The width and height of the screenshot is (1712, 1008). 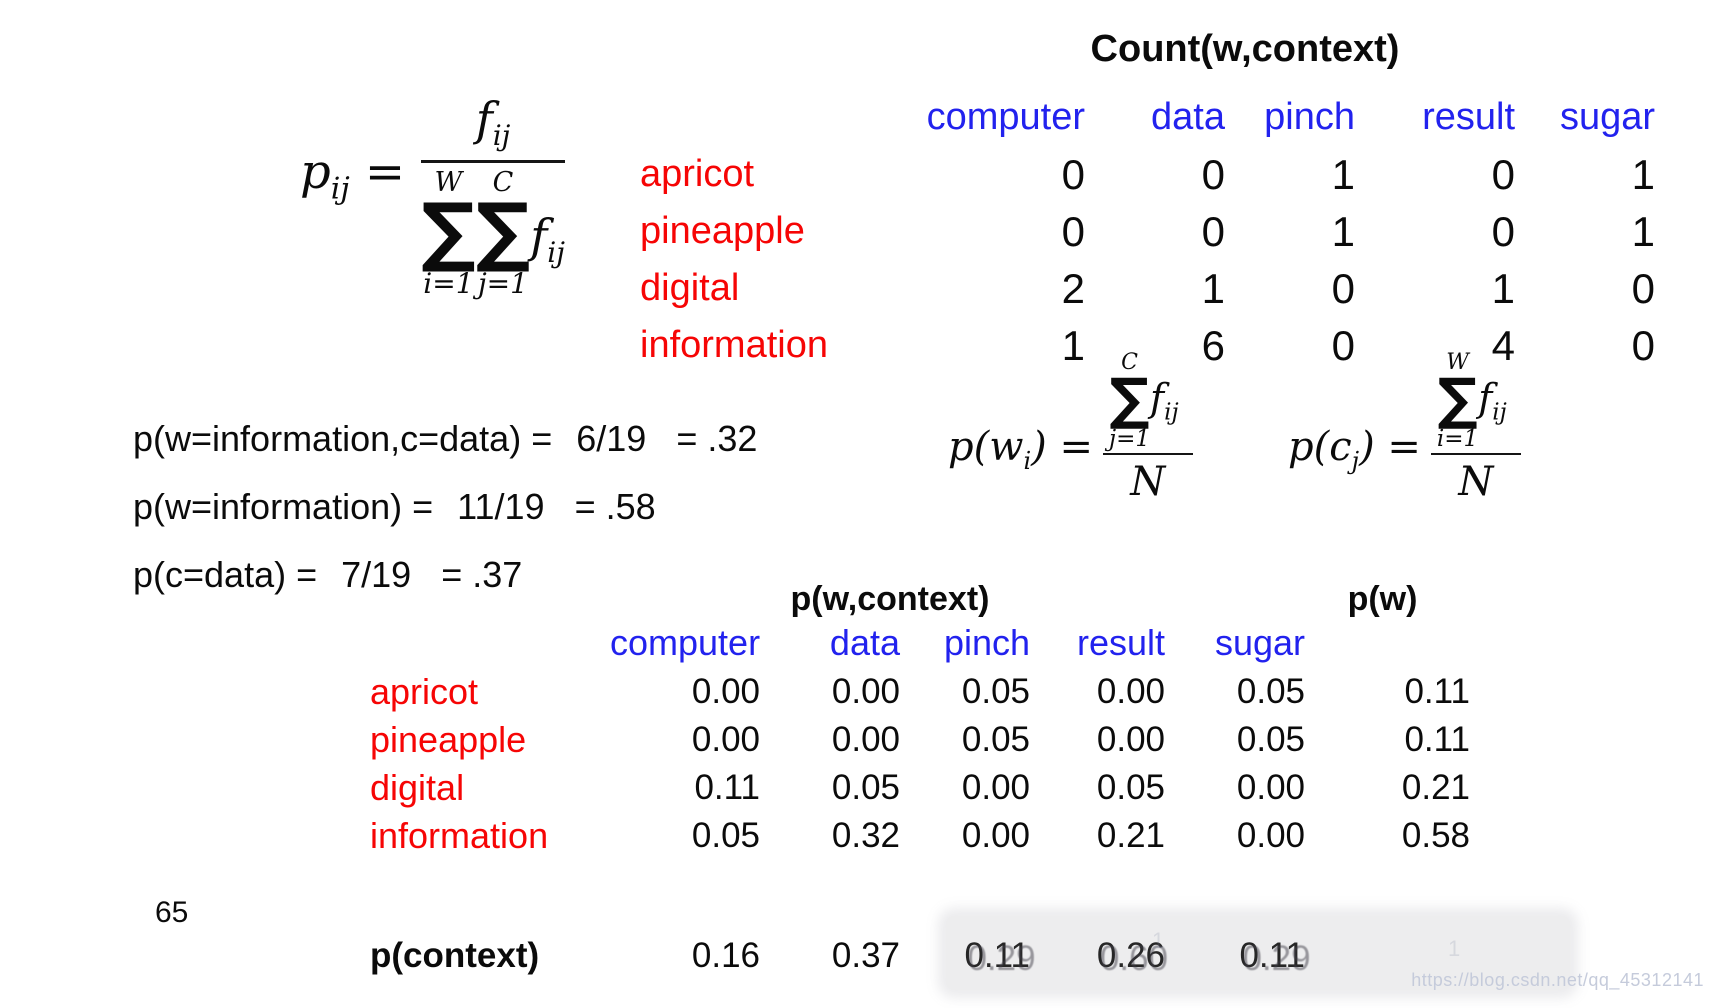 What do you see at coordinates (448, 739) in the screenshot?
I see `prob-row-label: pineapple` at bounding box center [448, 739].